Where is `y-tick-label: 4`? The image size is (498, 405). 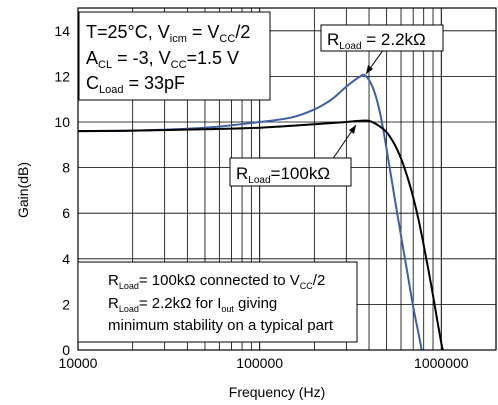
y-tick-label: 4 is located at coordinates (66, 259).